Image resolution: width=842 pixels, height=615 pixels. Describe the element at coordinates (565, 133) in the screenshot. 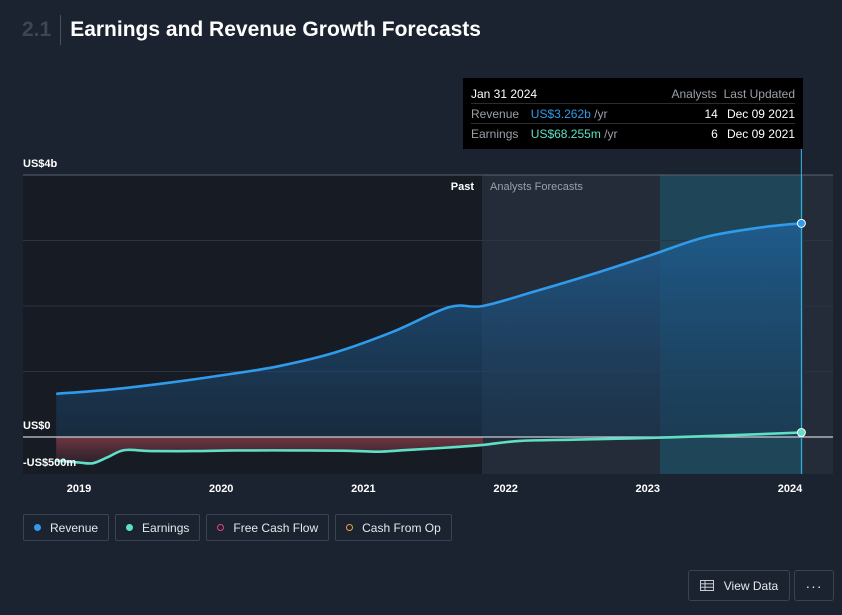

I see `tooltip-earnings-value: US$68.255m` at that location.